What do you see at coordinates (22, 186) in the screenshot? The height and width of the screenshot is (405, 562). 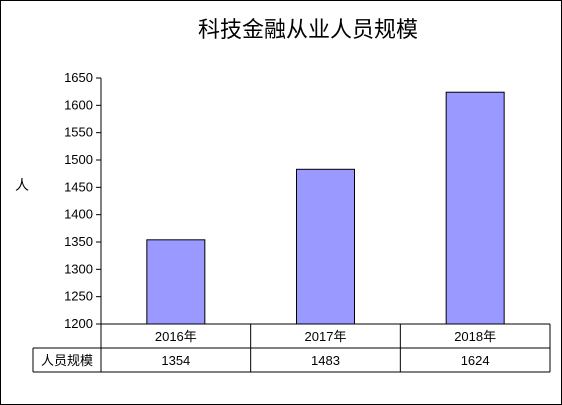 I see `y-axis-label: 人` at bounding box center [22, 186].